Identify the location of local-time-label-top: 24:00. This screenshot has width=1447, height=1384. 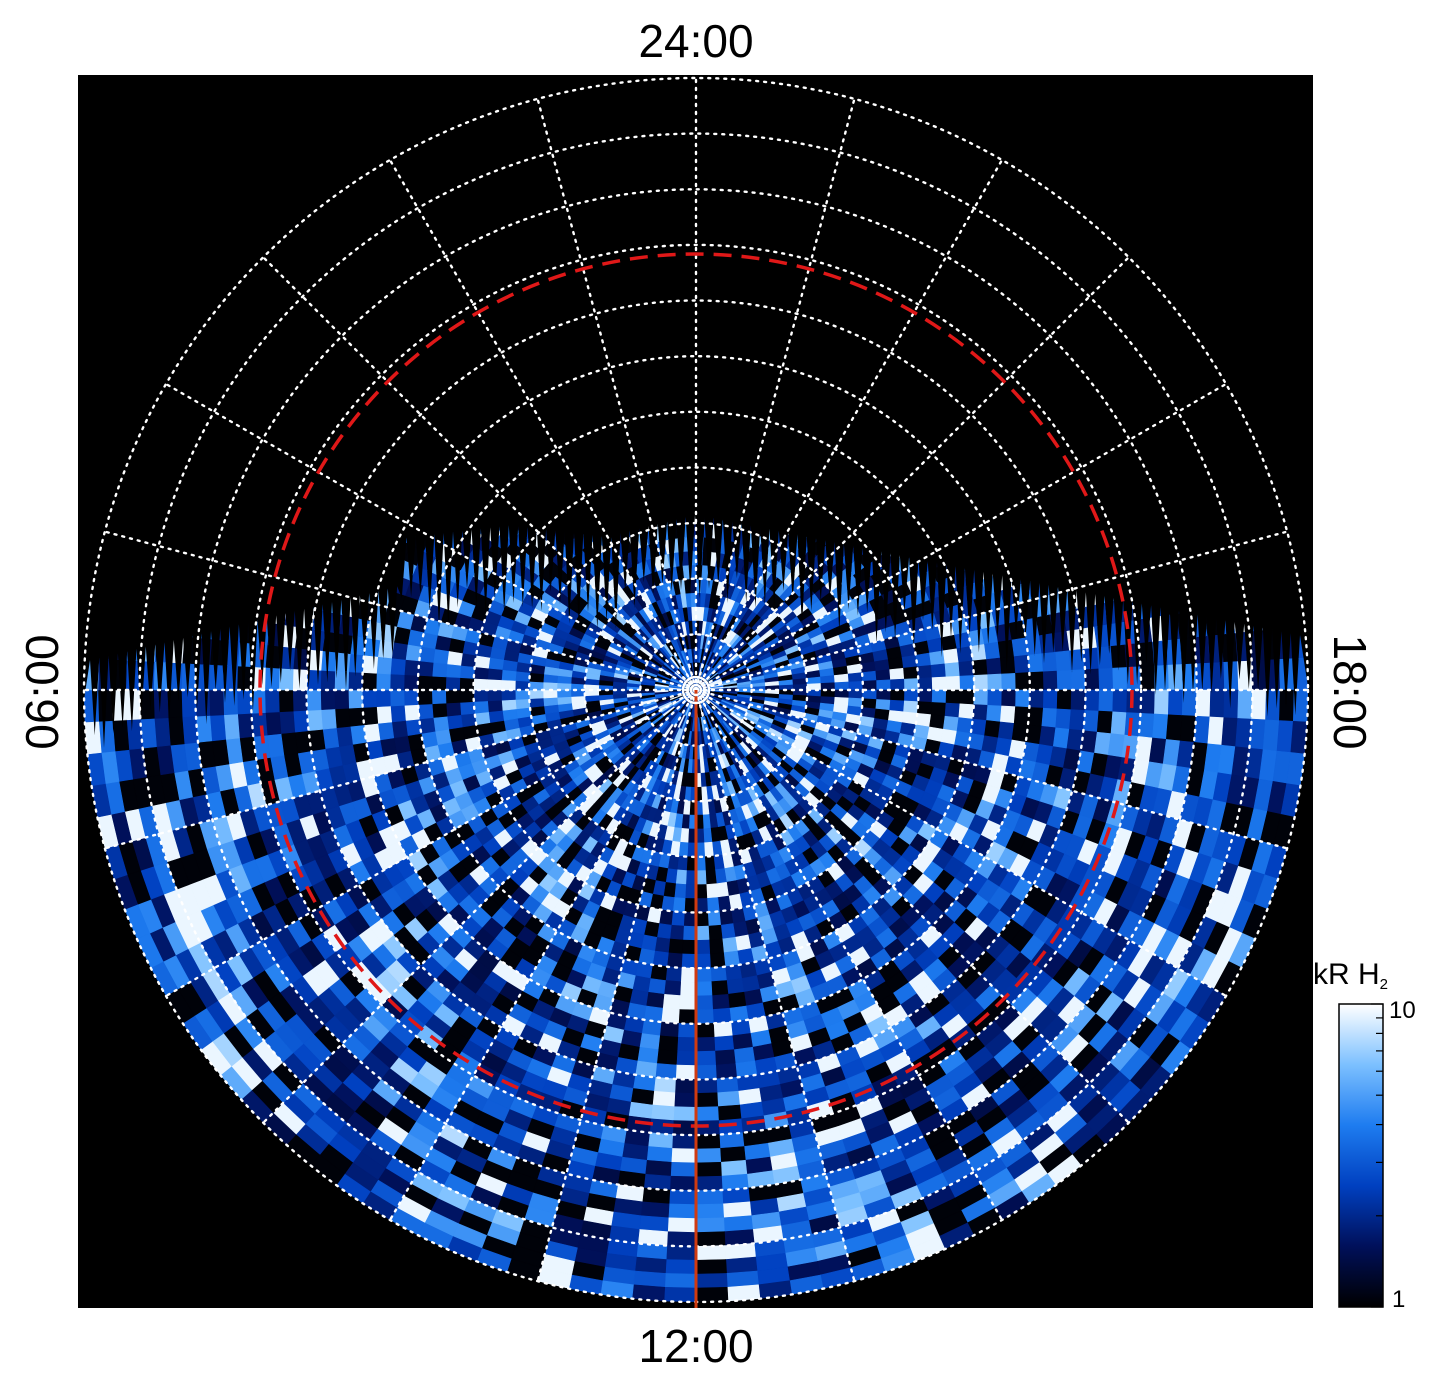
(695, 41).